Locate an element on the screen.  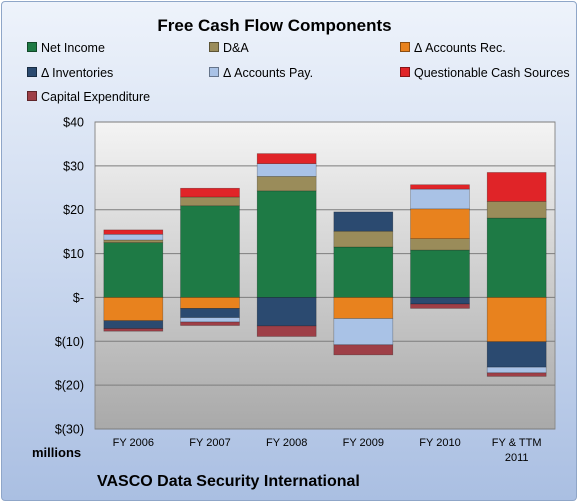
legend-item: Questionable Cash Sources is located at coordinates (485, 73).